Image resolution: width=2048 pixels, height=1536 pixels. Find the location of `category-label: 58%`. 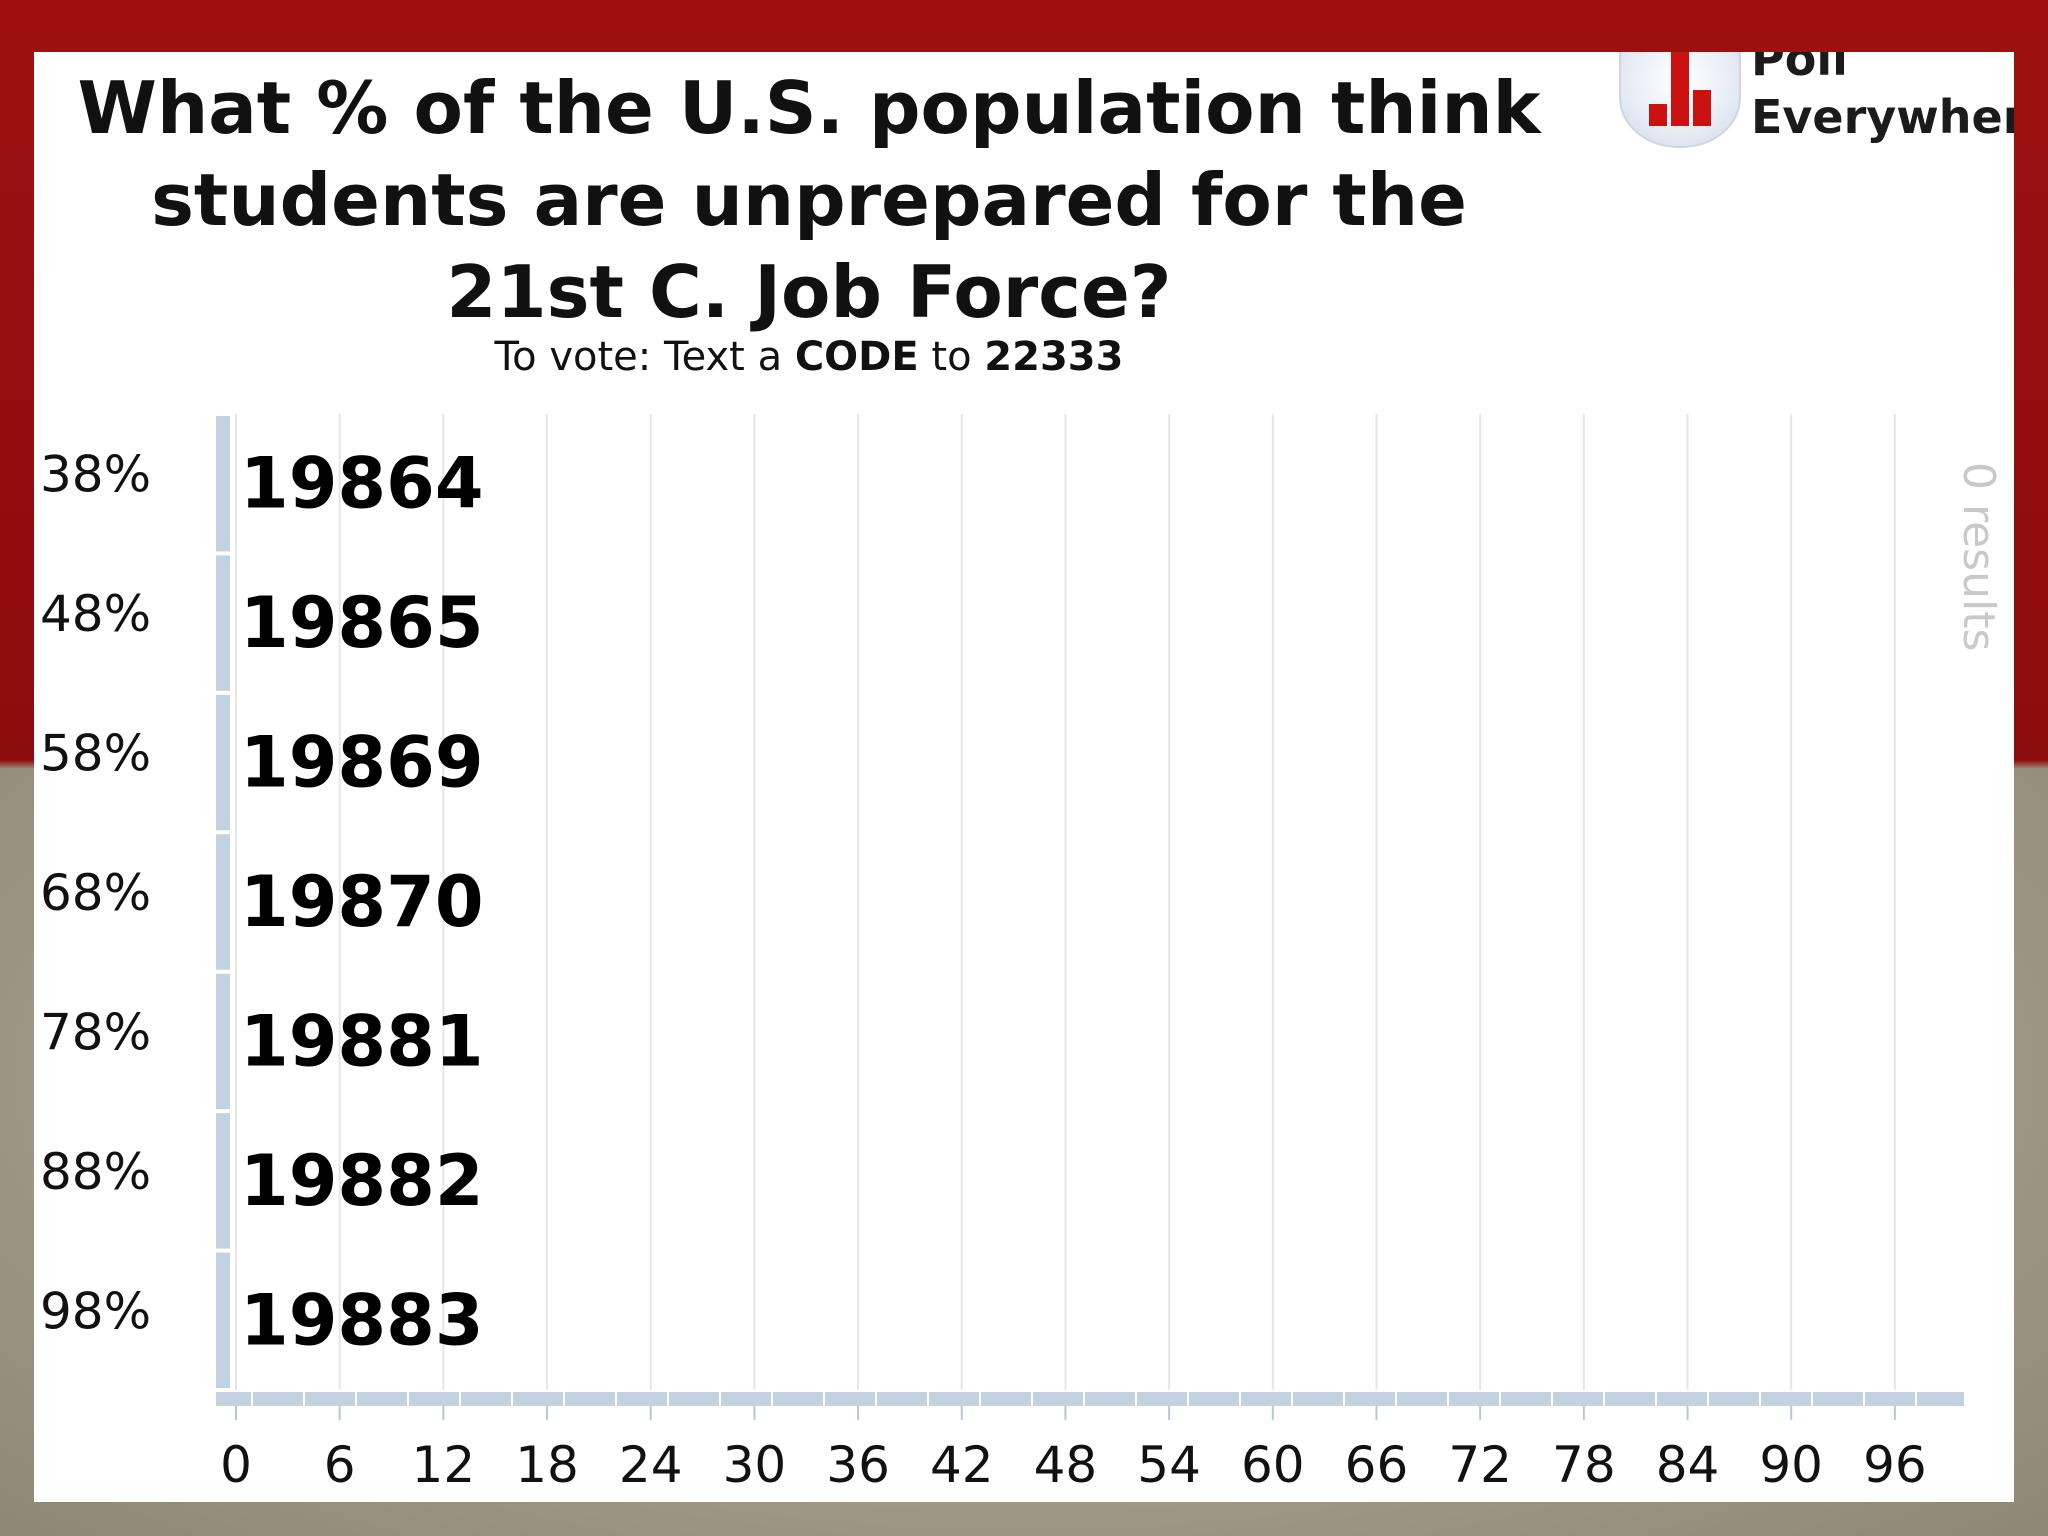

category-label: 58% is located at coordinates (95, 754).